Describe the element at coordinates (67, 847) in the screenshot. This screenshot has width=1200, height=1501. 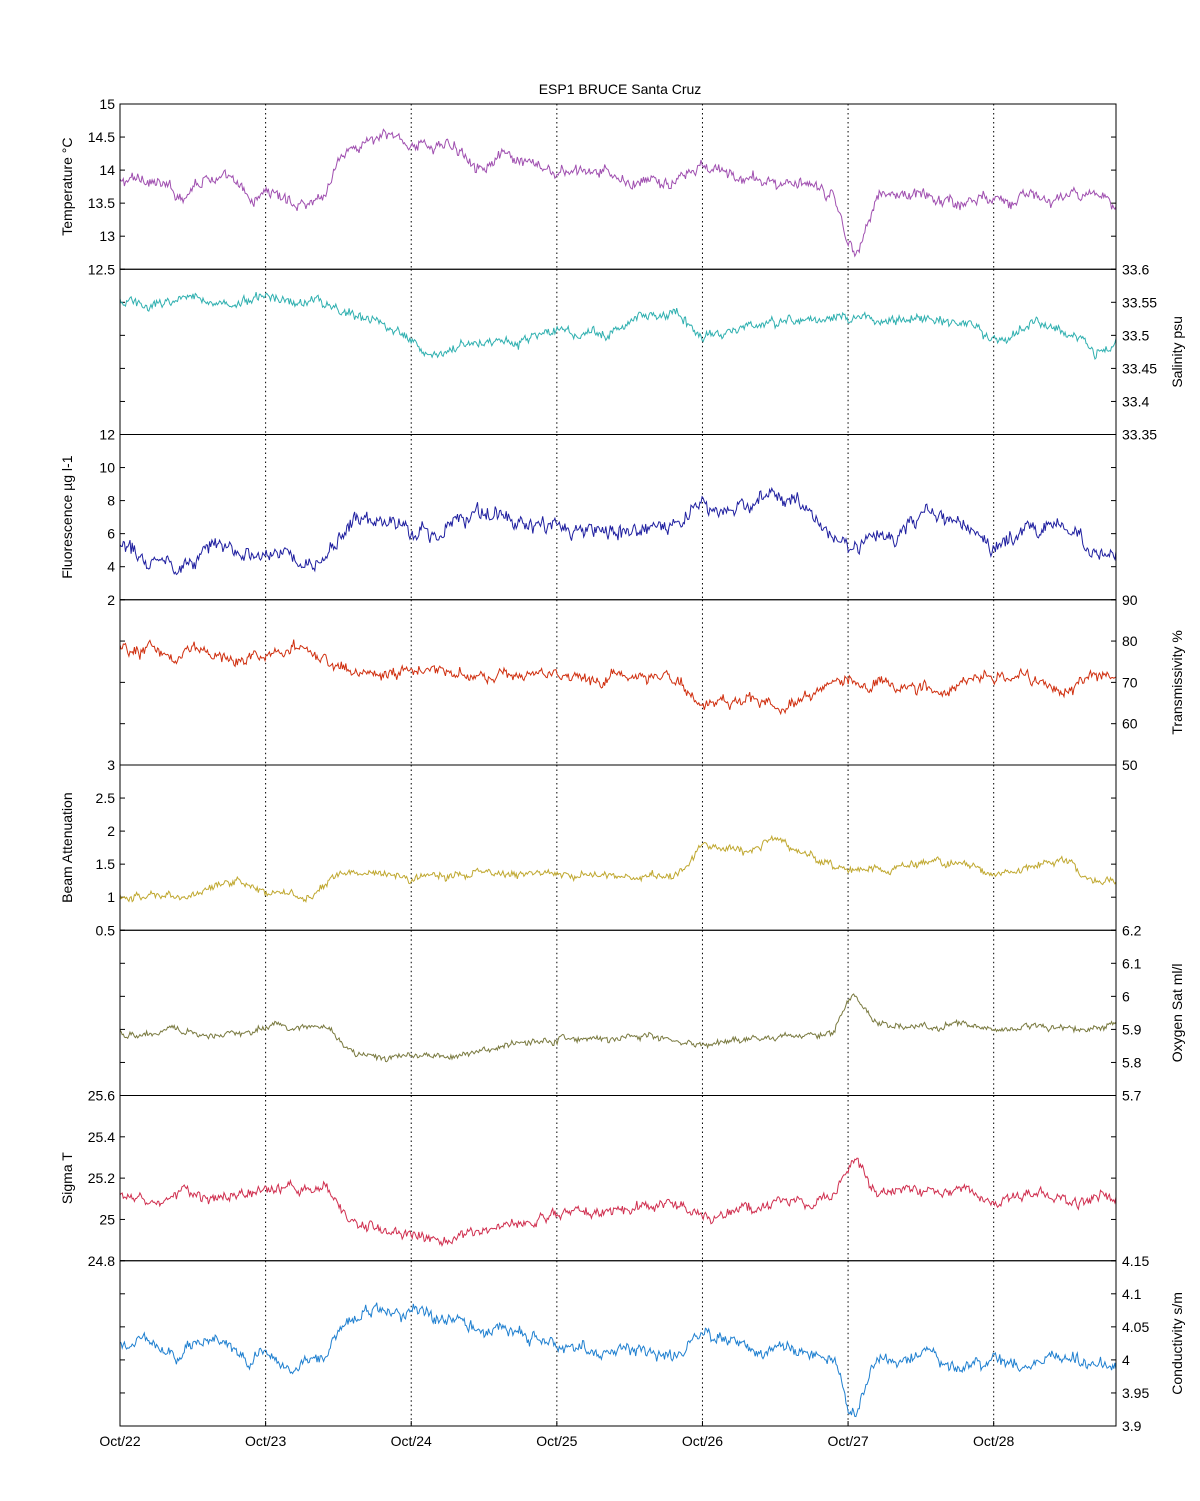
I see `y-axis-label: Beam Attenuation` at that location.